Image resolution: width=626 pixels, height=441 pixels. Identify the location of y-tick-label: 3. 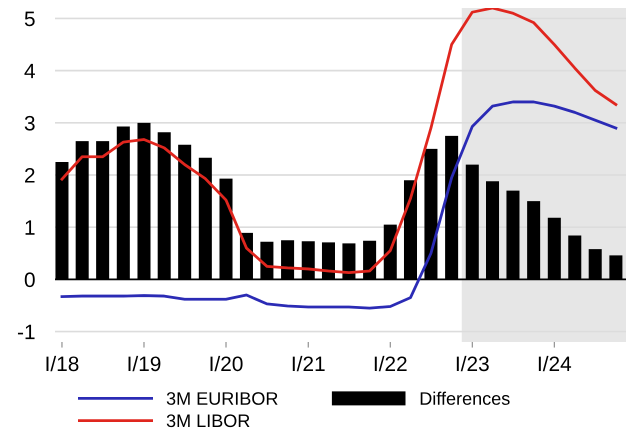
(29, 123).